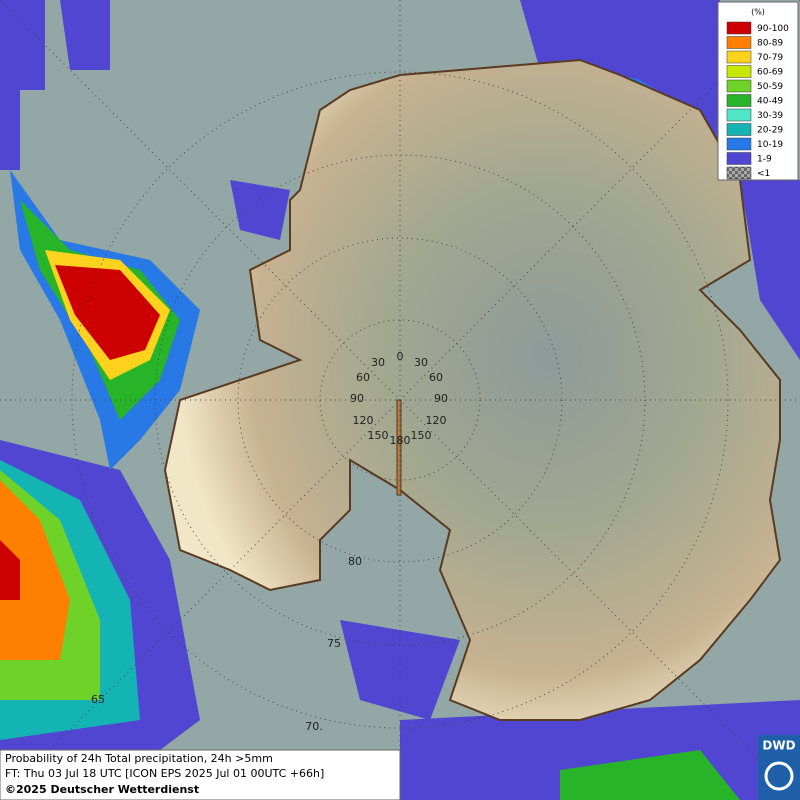 This screenshot has width=800, height=800. What do you see at coordinates (773, 29) in the screenshot?
I see `legend-label: 90-100` at bounding box center [773, 29].